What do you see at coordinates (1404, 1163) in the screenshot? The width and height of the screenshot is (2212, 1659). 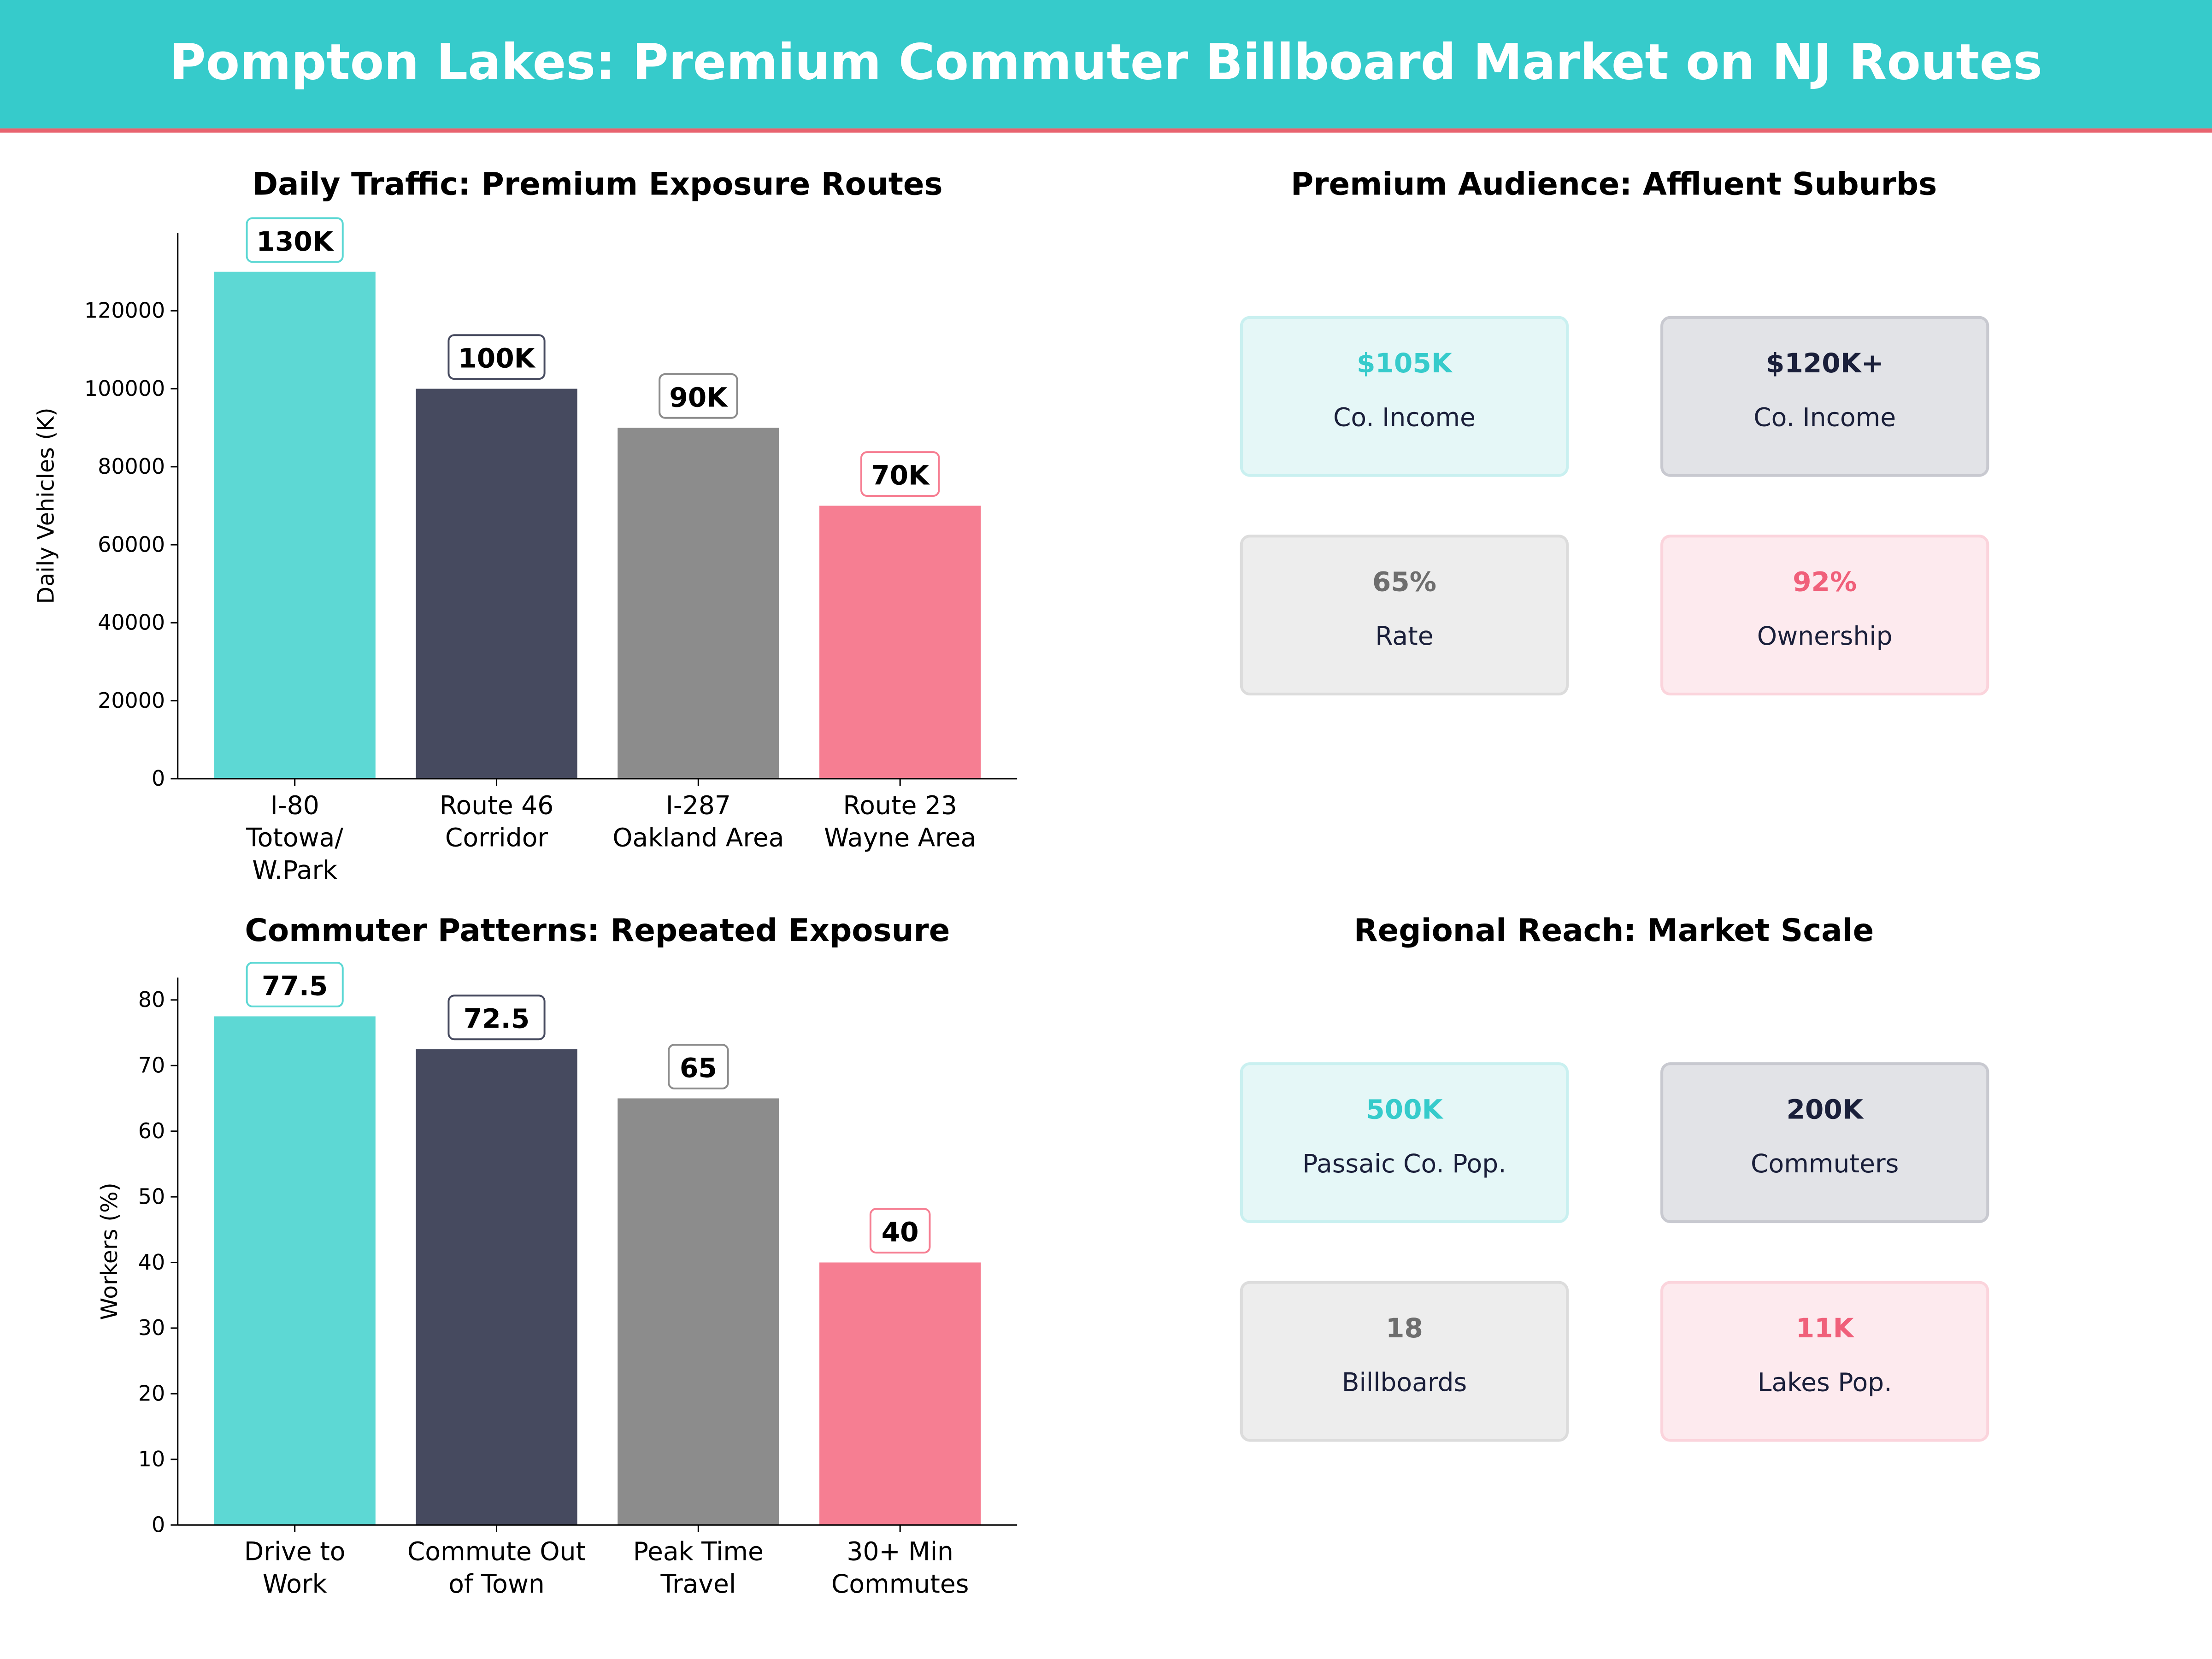 I see `kpi-label: Passaic Co. Pop.` at bounding box center [1404, 1163].